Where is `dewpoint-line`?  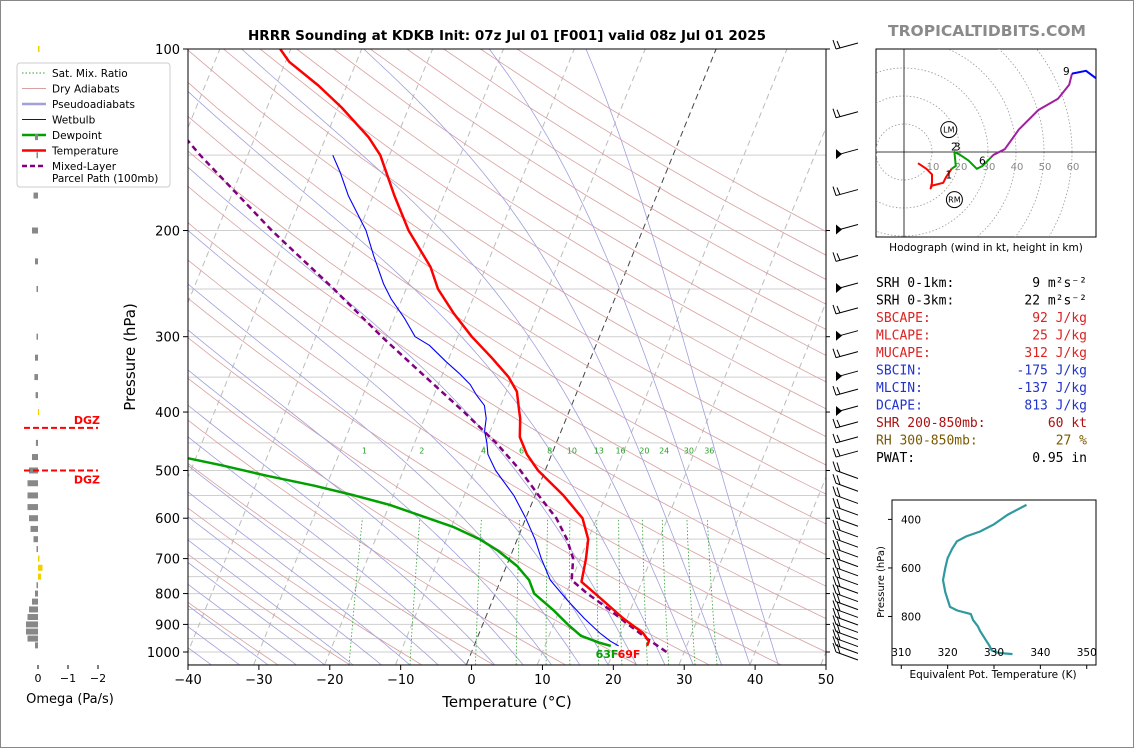 dewpoint-line is located at coordinates (400, 552).